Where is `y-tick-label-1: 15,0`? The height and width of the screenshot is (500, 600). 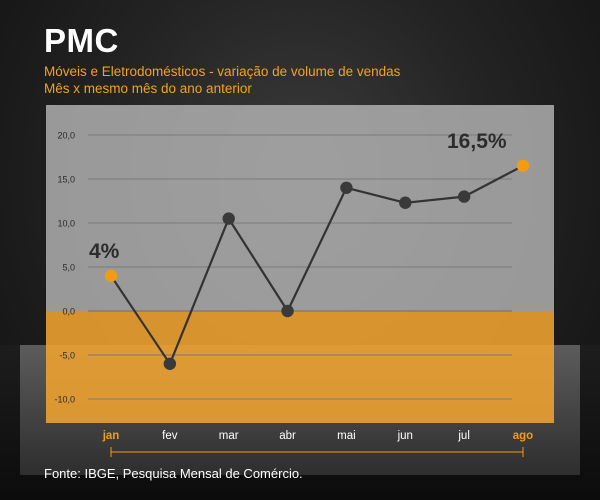 y-tick-label-1: 15,0 is located at coordinates (66, 180).